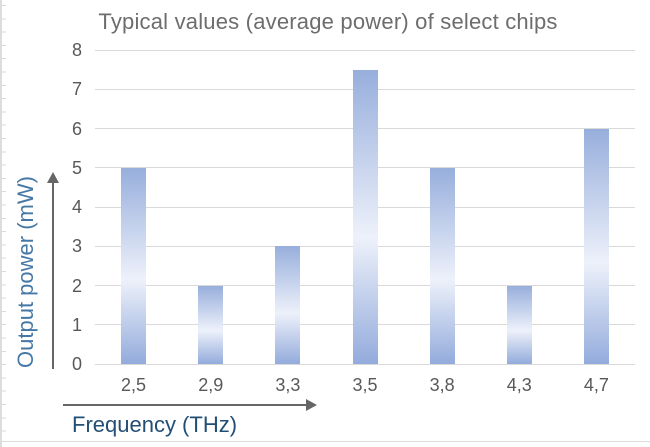 Image resolution: width=650 pixels, height=447 pixels. I want to click on bottom-border, so click(325, 441).